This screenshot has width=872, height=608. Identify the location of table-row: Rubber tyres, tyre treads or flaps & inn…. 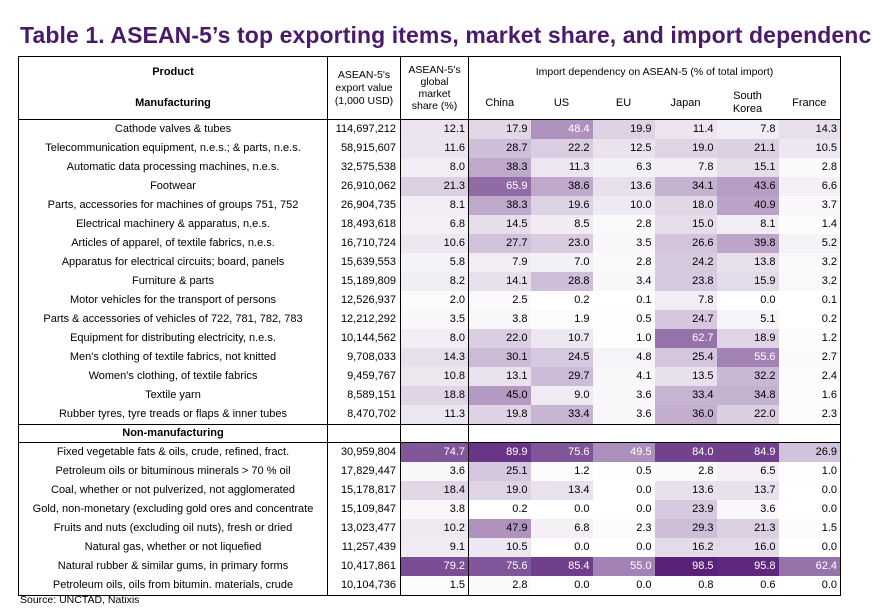
(429, 415).